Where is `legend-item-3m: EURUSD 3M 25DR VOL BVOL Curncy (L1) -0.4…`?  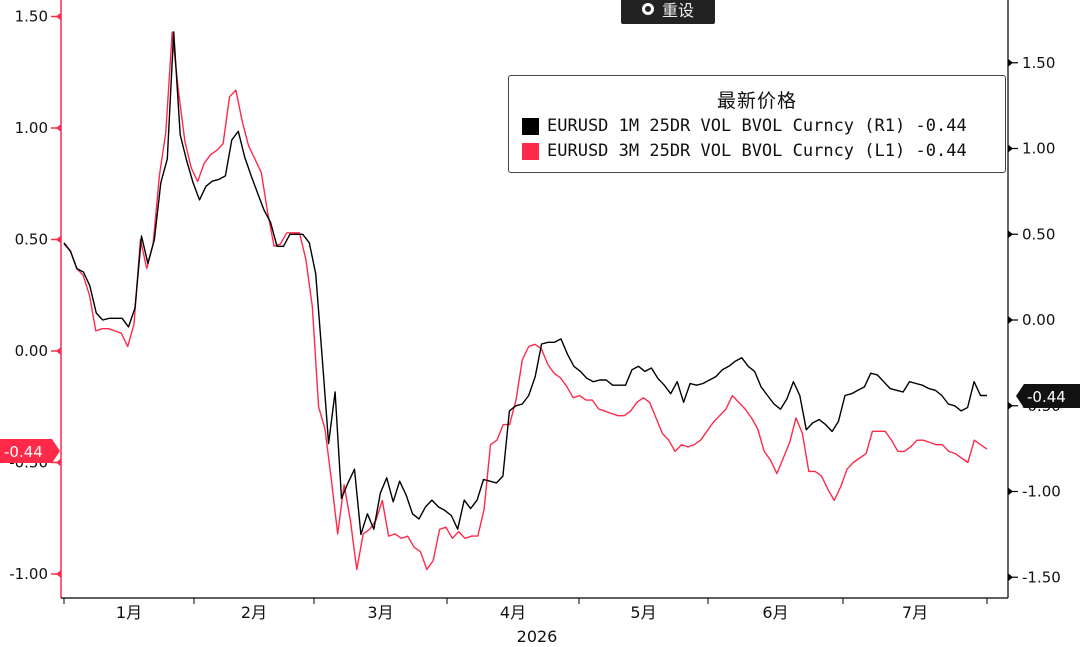
legend-item-3m: EURUSD 3M 25DR VOL BVOL Curncy (L1) -0.4… is located at coordinates (744, 151).